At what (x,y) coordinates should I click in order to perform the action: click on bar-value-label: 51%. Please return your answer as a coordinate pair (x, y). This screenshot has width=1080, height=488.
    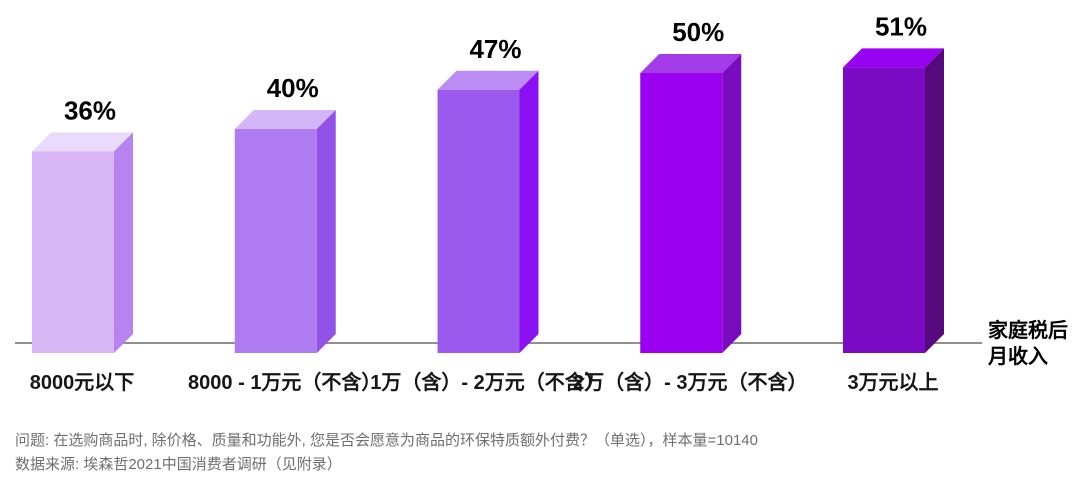
    Looking at the image, I should click on (901, 26).